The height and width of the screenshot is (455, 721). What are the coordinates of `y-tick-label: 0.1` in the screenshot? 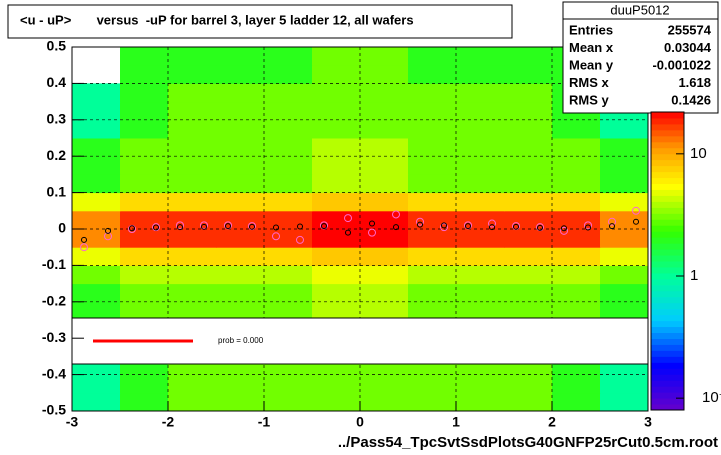 It's located at (57, 191).